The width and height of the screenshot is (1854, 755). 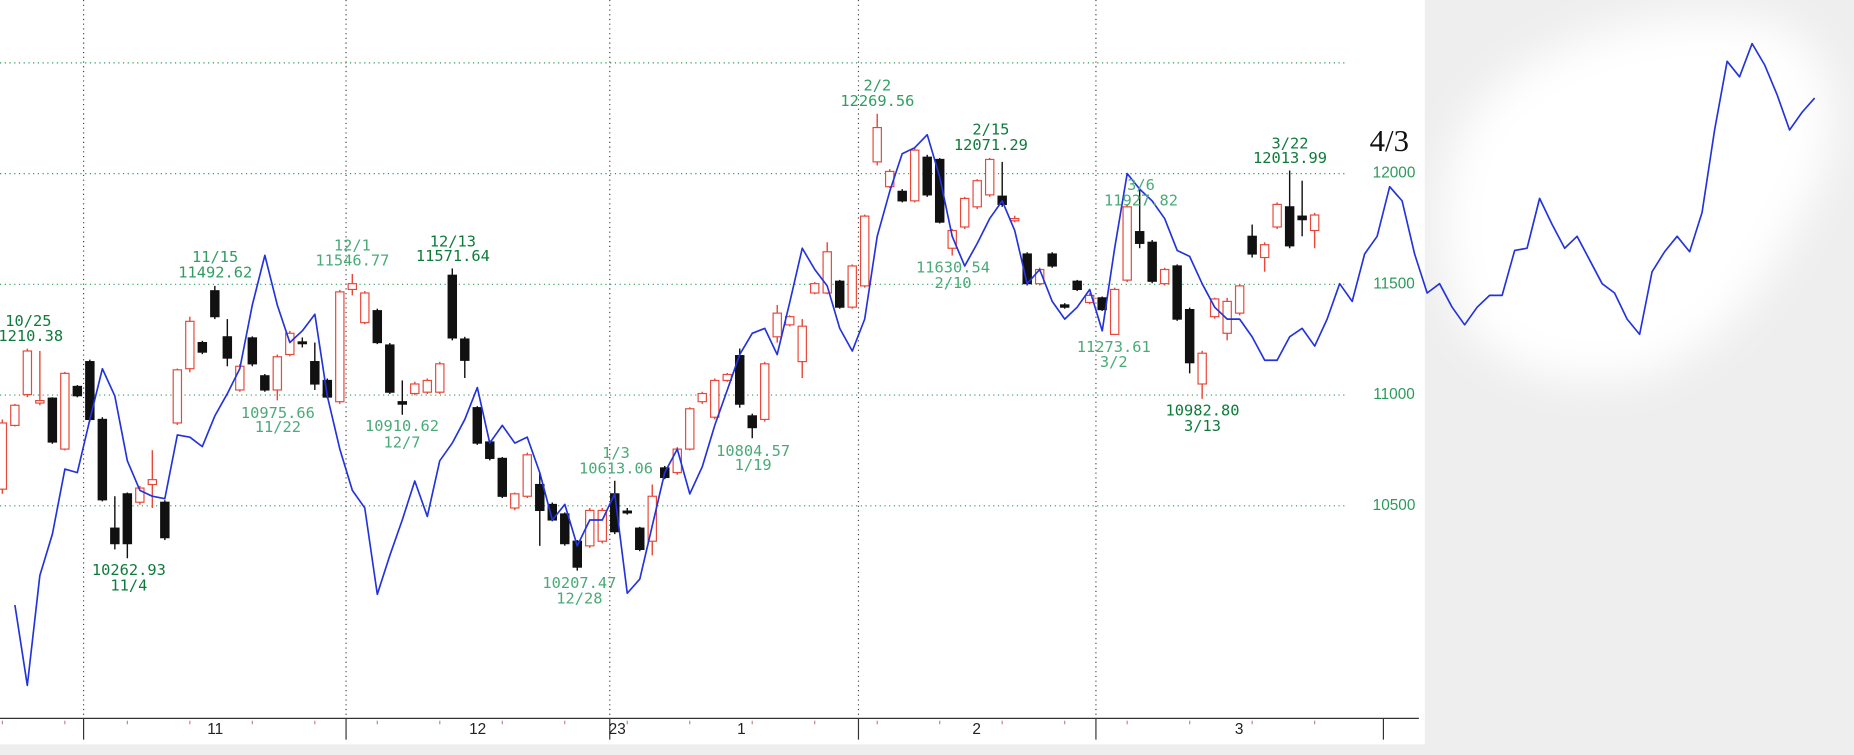 What do you see at coordinates (753, 465) in the screenshot?
I see `annotation: 1/19` at bounding box center [753, 465].